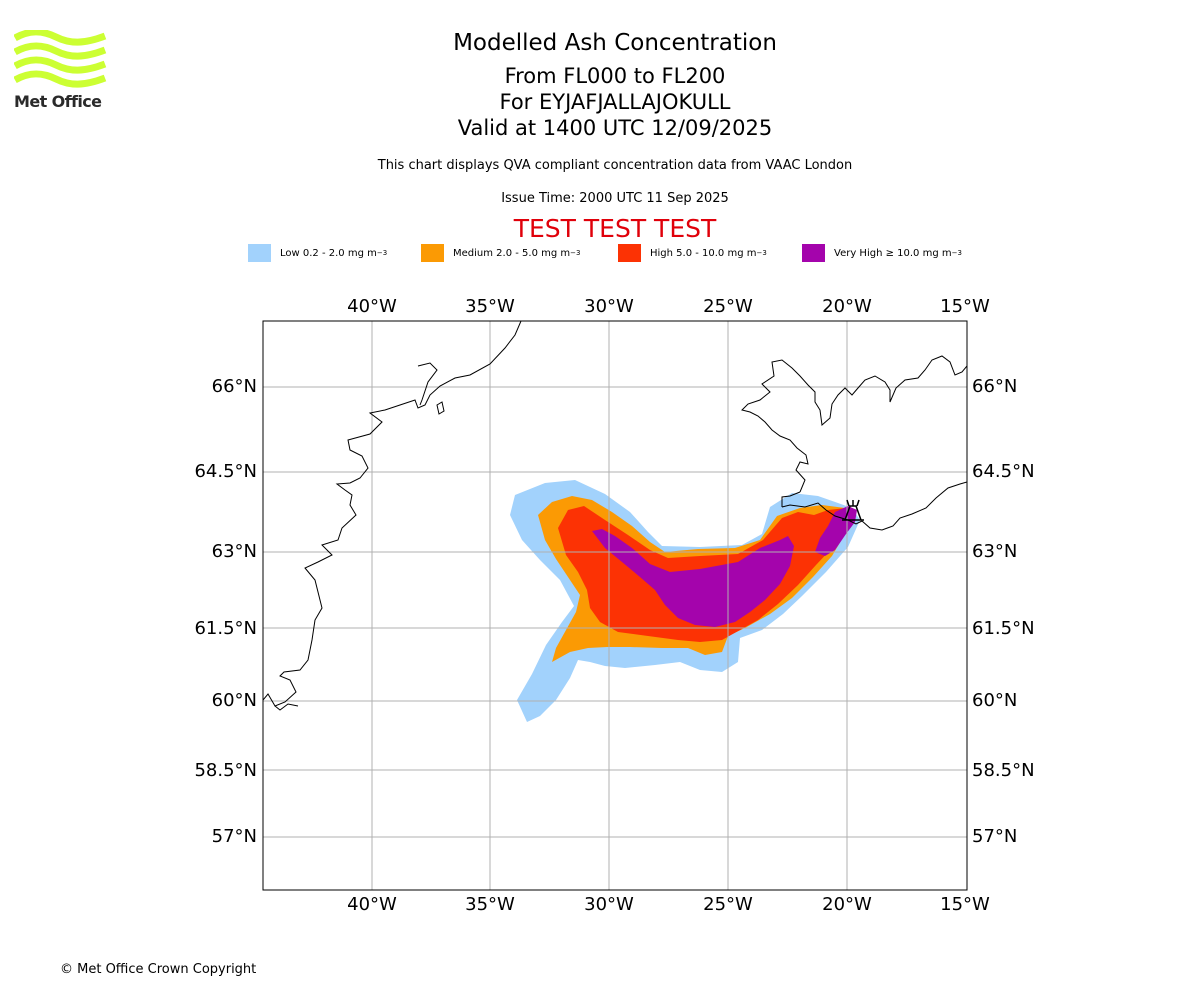 This screenshot has height=1000, width=1200. What do you see at coordinates (392, 514) in the screenshot?
I see `greenland-coast` at bounding box center [392, 514].